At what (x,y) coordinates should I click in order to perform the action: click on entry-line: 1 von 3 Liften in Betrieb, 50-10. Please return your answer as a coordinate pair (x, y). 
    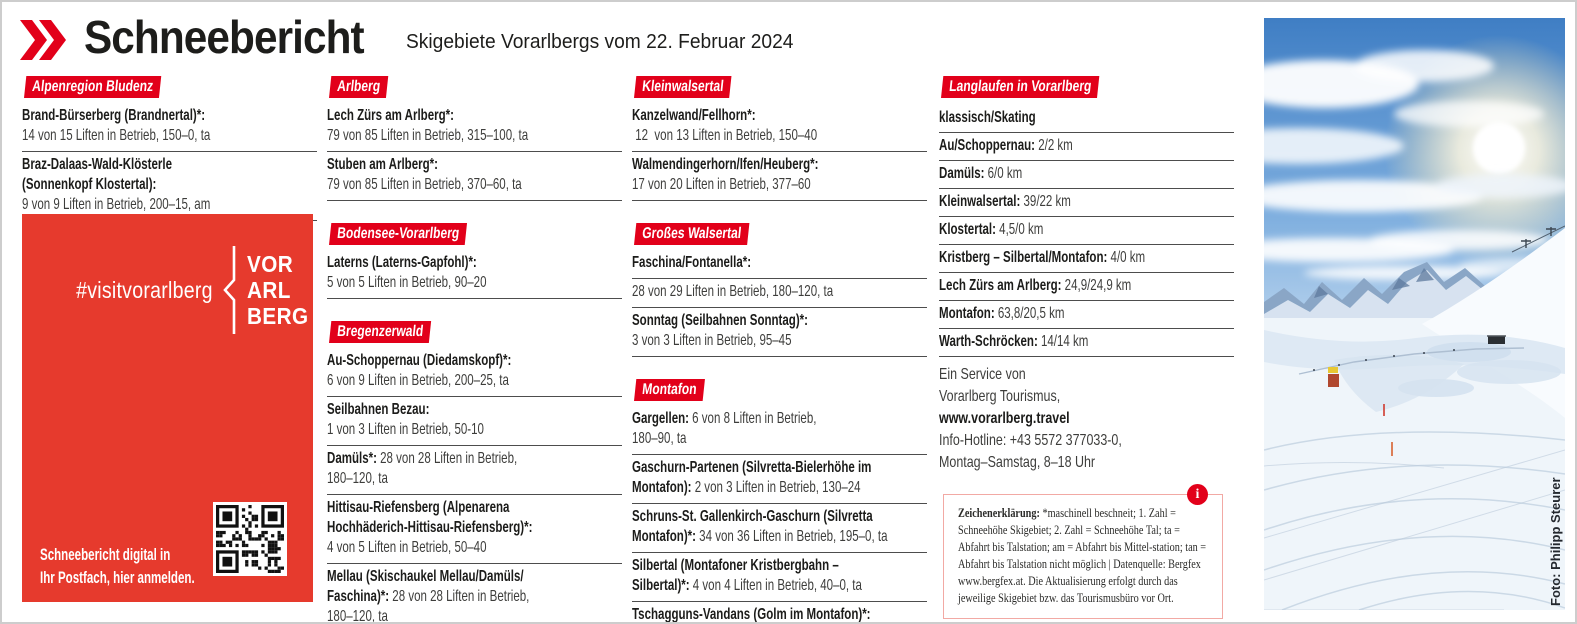
    Looking at the image, I should click on (433, 430).